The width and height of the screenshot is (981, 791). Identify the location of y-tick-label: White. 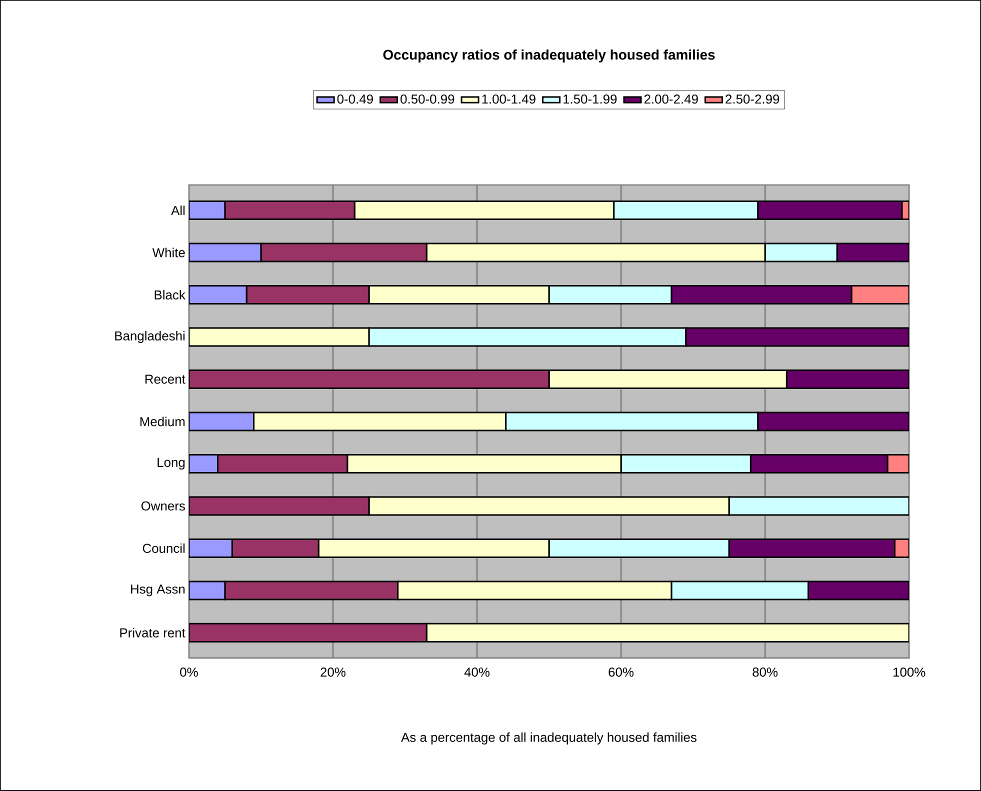
(168, 253).